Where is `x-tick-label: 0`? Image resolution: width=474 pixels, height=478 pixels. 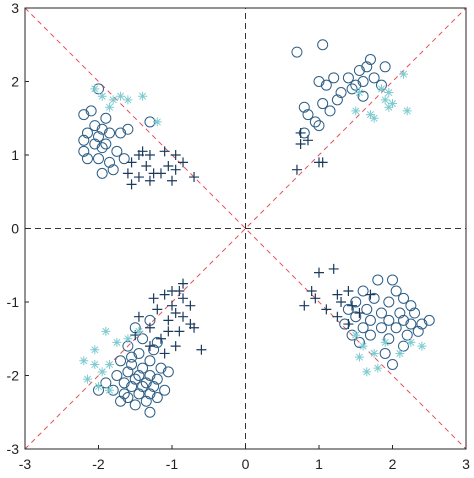
x-tick-label: 0 is located at coordinates (246, 464).